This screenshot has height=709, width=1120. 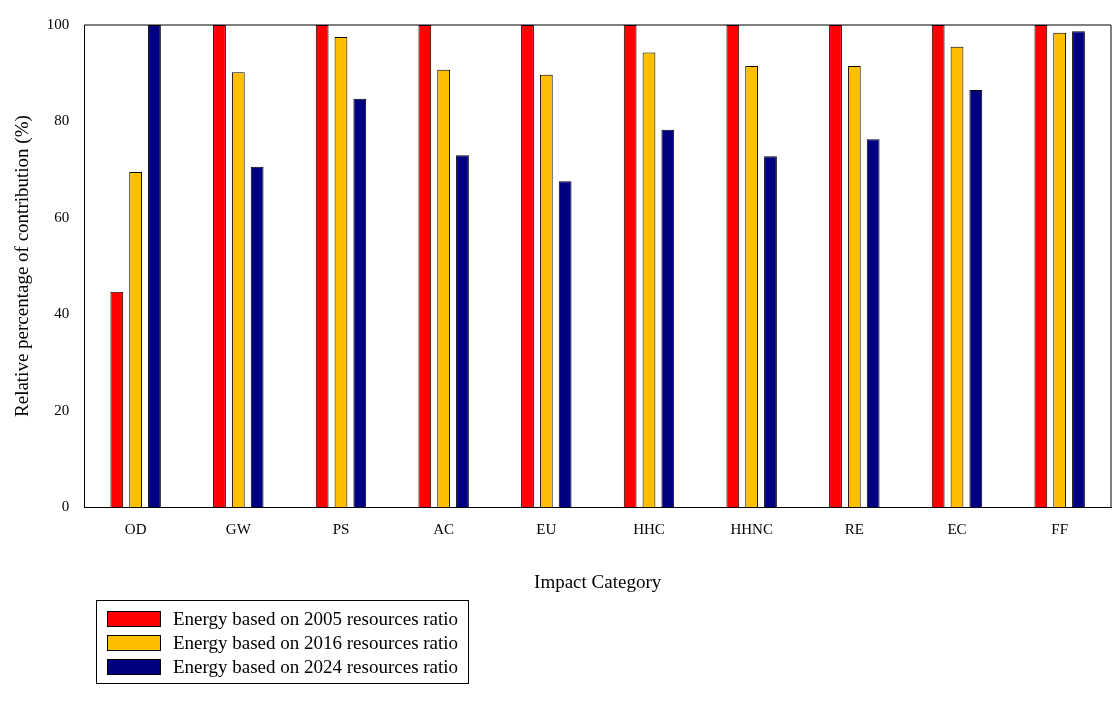 I want to click on legend-label: Energy based on 2016 resources ratio, so click(x=316, y=643).